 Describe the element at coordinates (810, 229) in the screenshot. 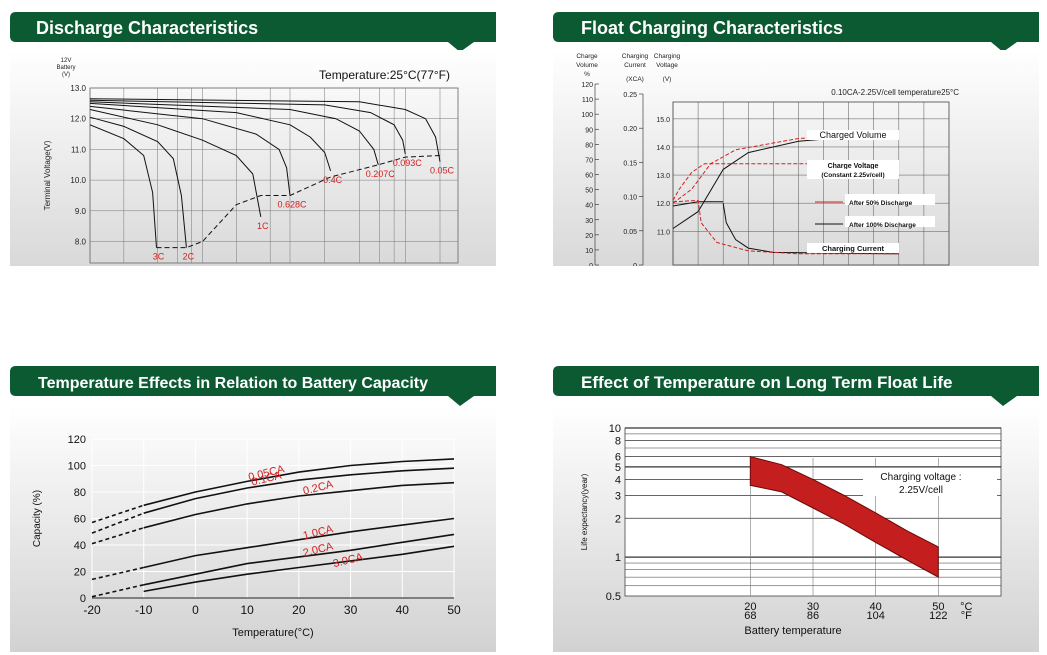

I see `curve-after-100-discharge` at that location.